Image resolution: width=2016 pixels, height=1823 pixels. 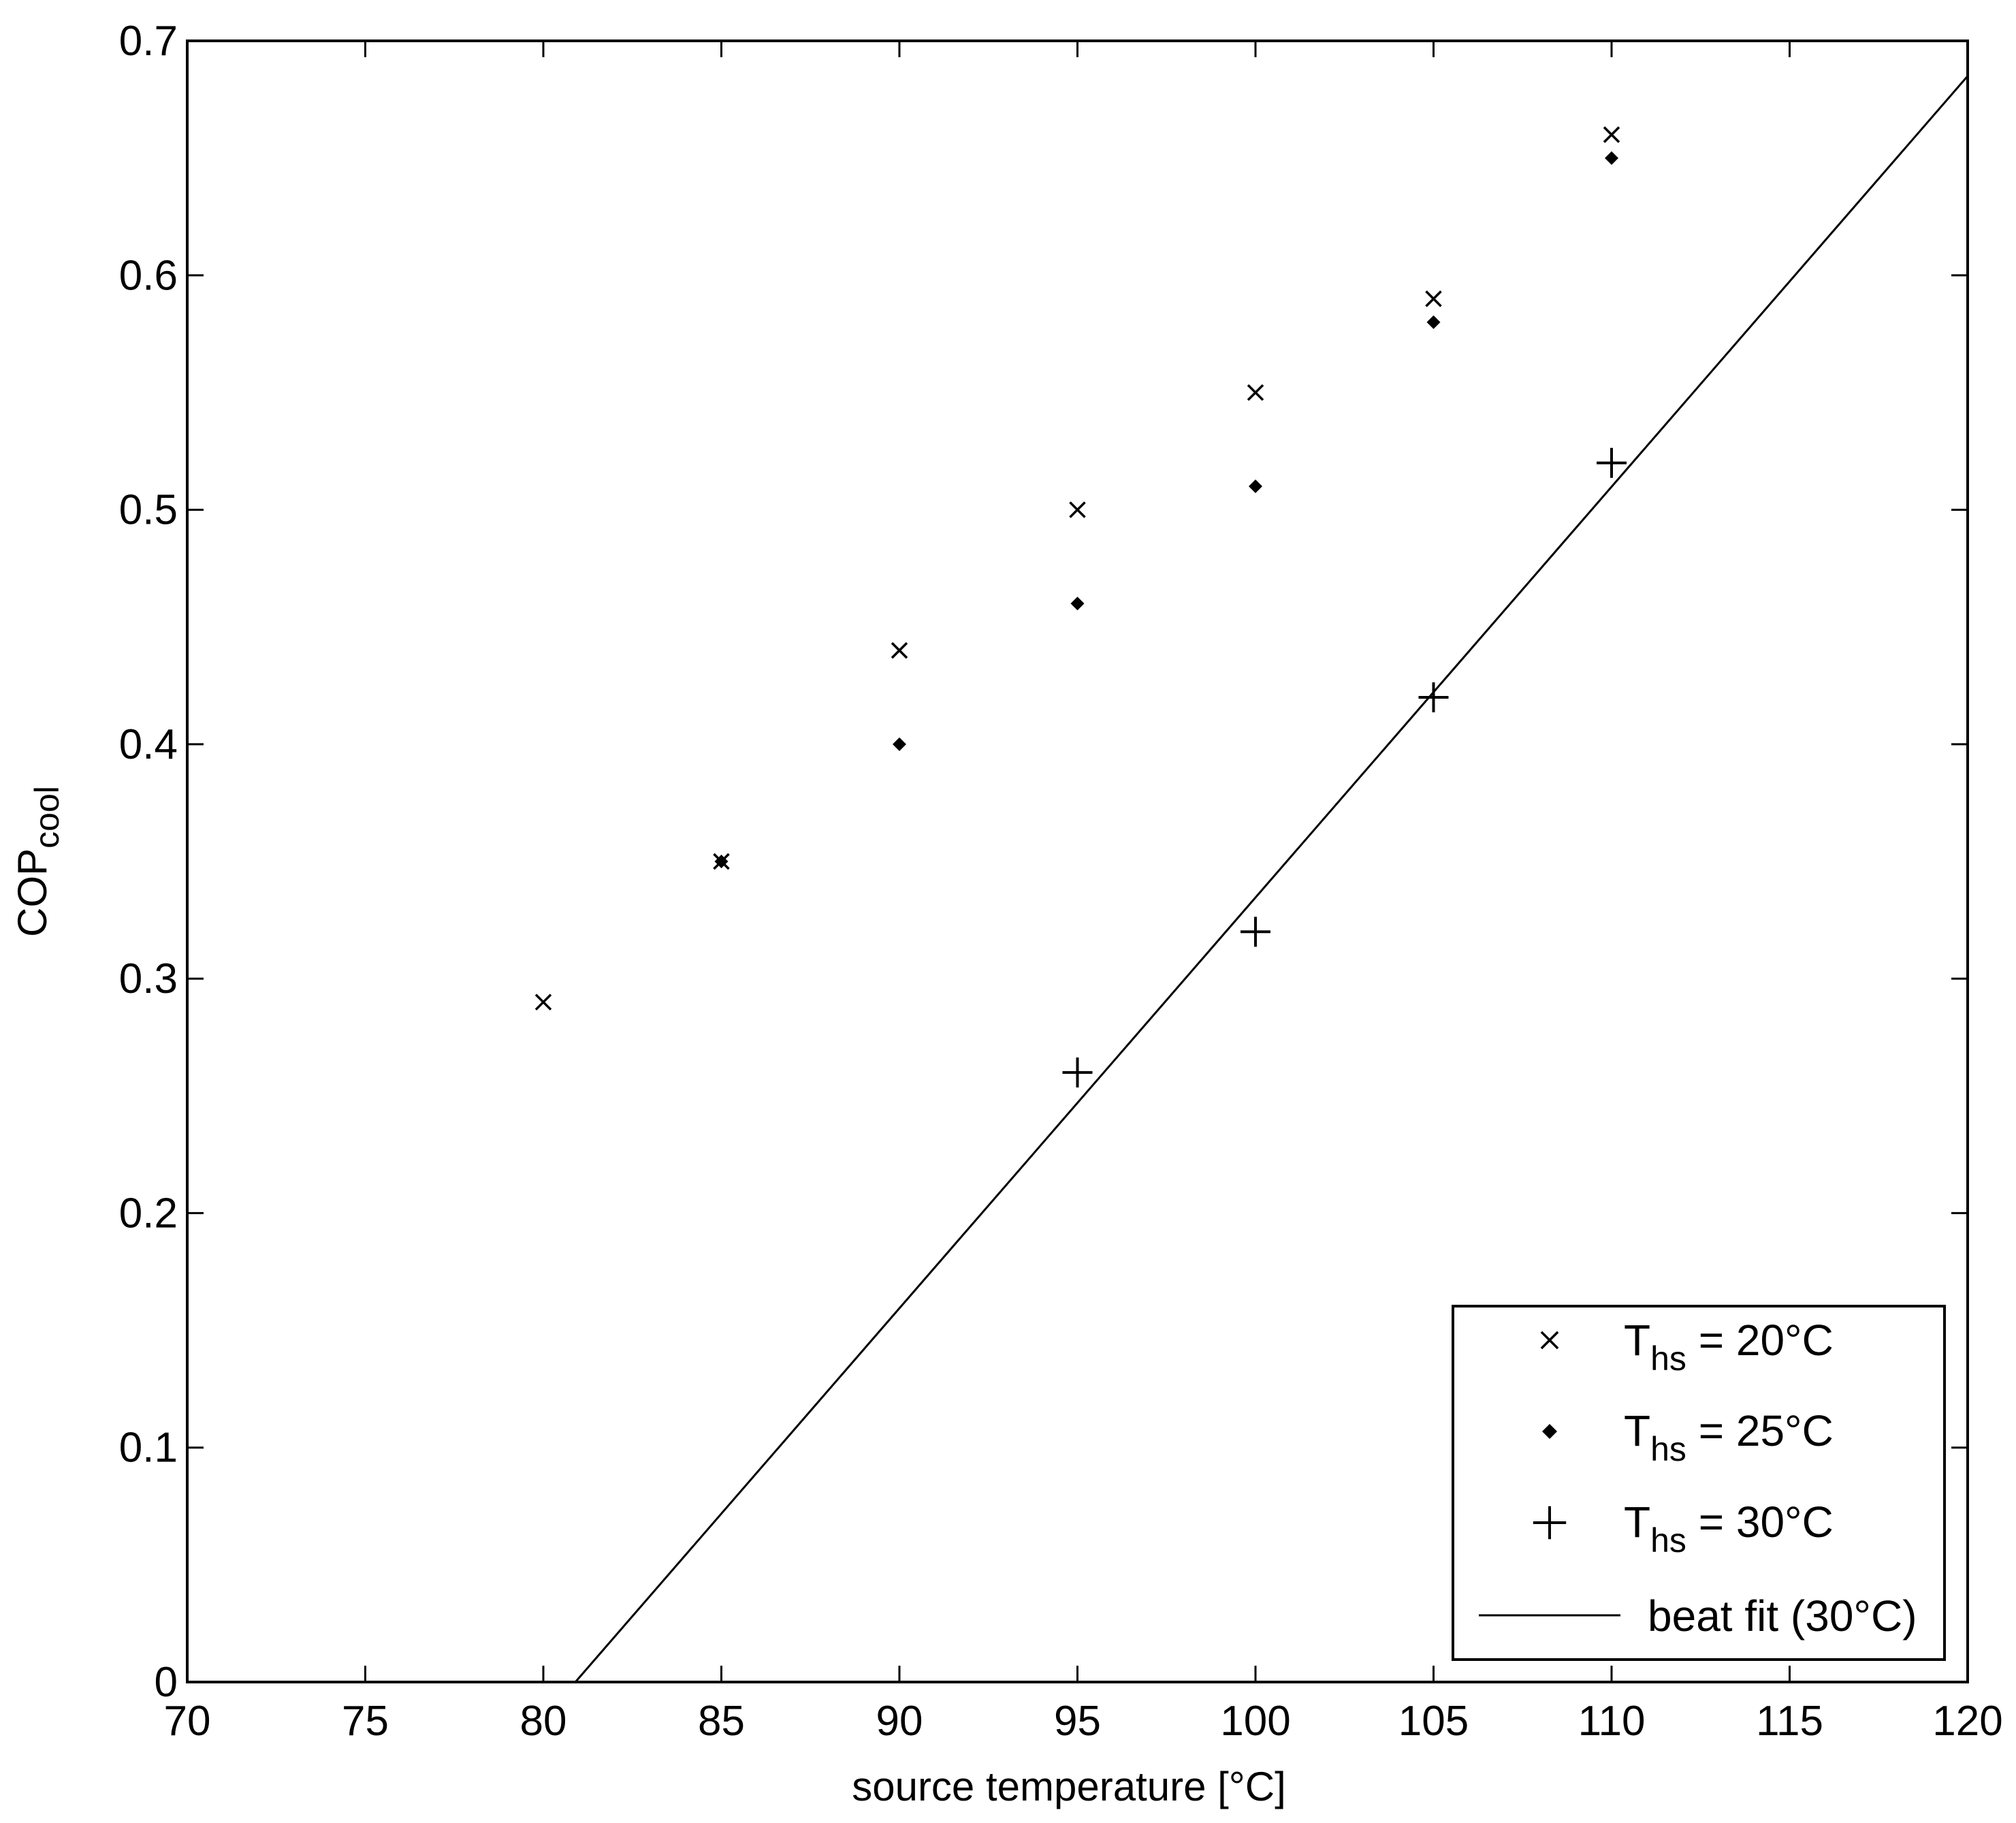 What do you see at coordinates (1549, 1474) in the screenshot?
I see `legend-markers` at bounding box center [1549, 1474].